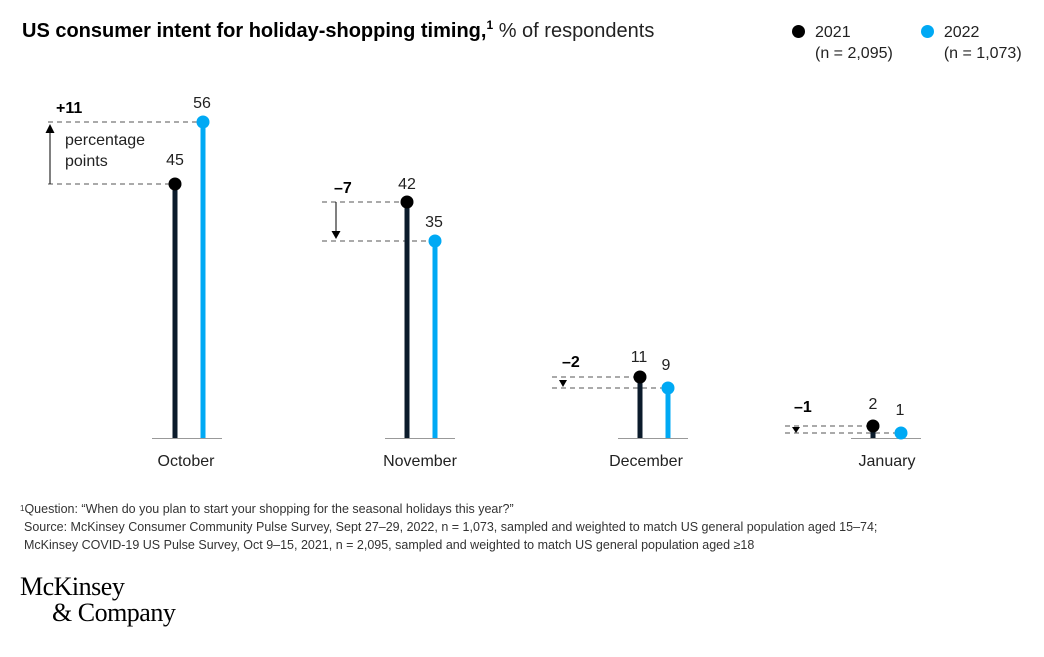 The width and height of the screenshot is (1044, 657). Describe the element at coordinates (105, 140) in the screenshot. I see `svg-text: percentage` at that location.